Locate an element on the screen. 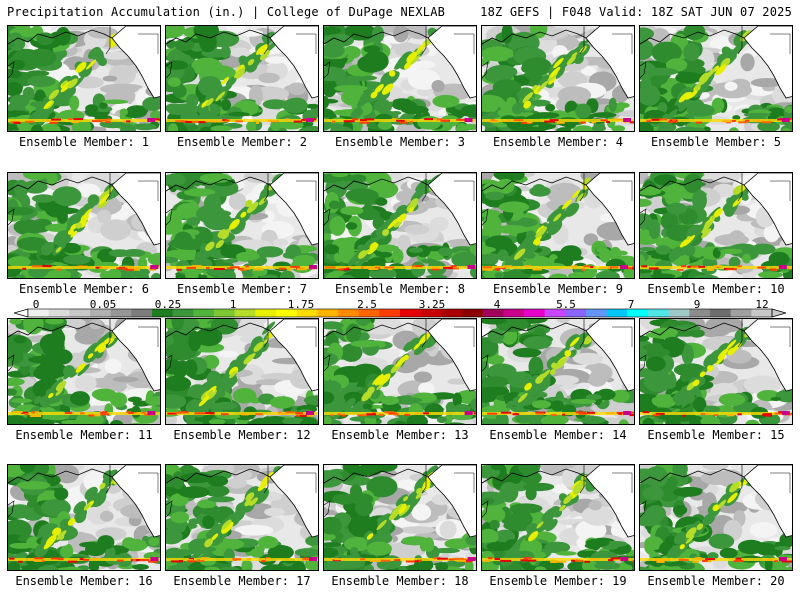 This screenshot has height=600, width=800. colorbar-tick-label: 0 is located at coordinates (36, 304).